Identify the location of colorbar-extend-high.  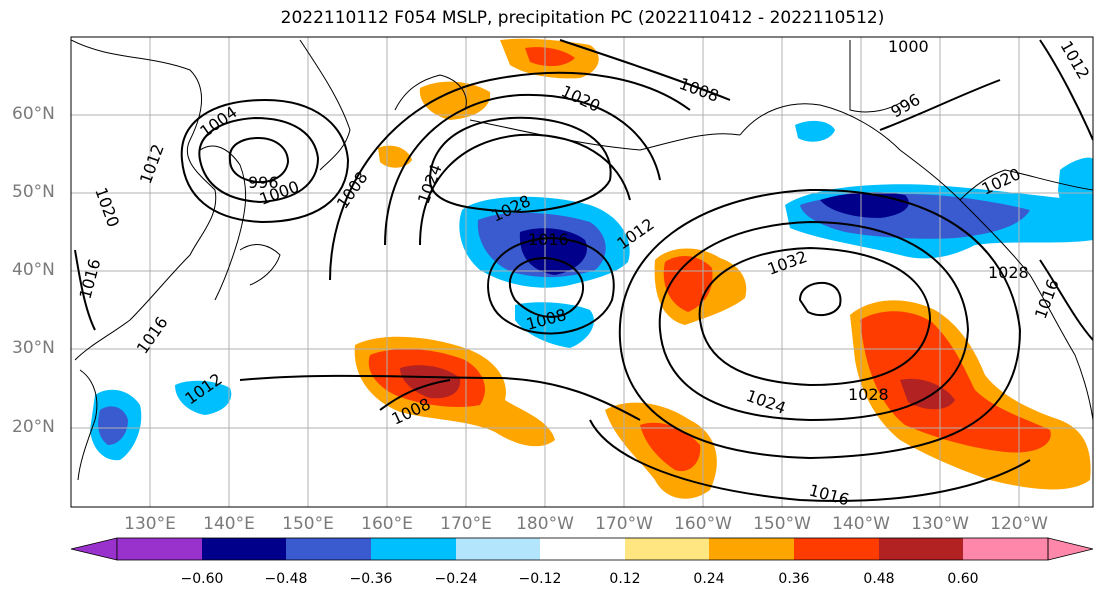
(1070, 549).